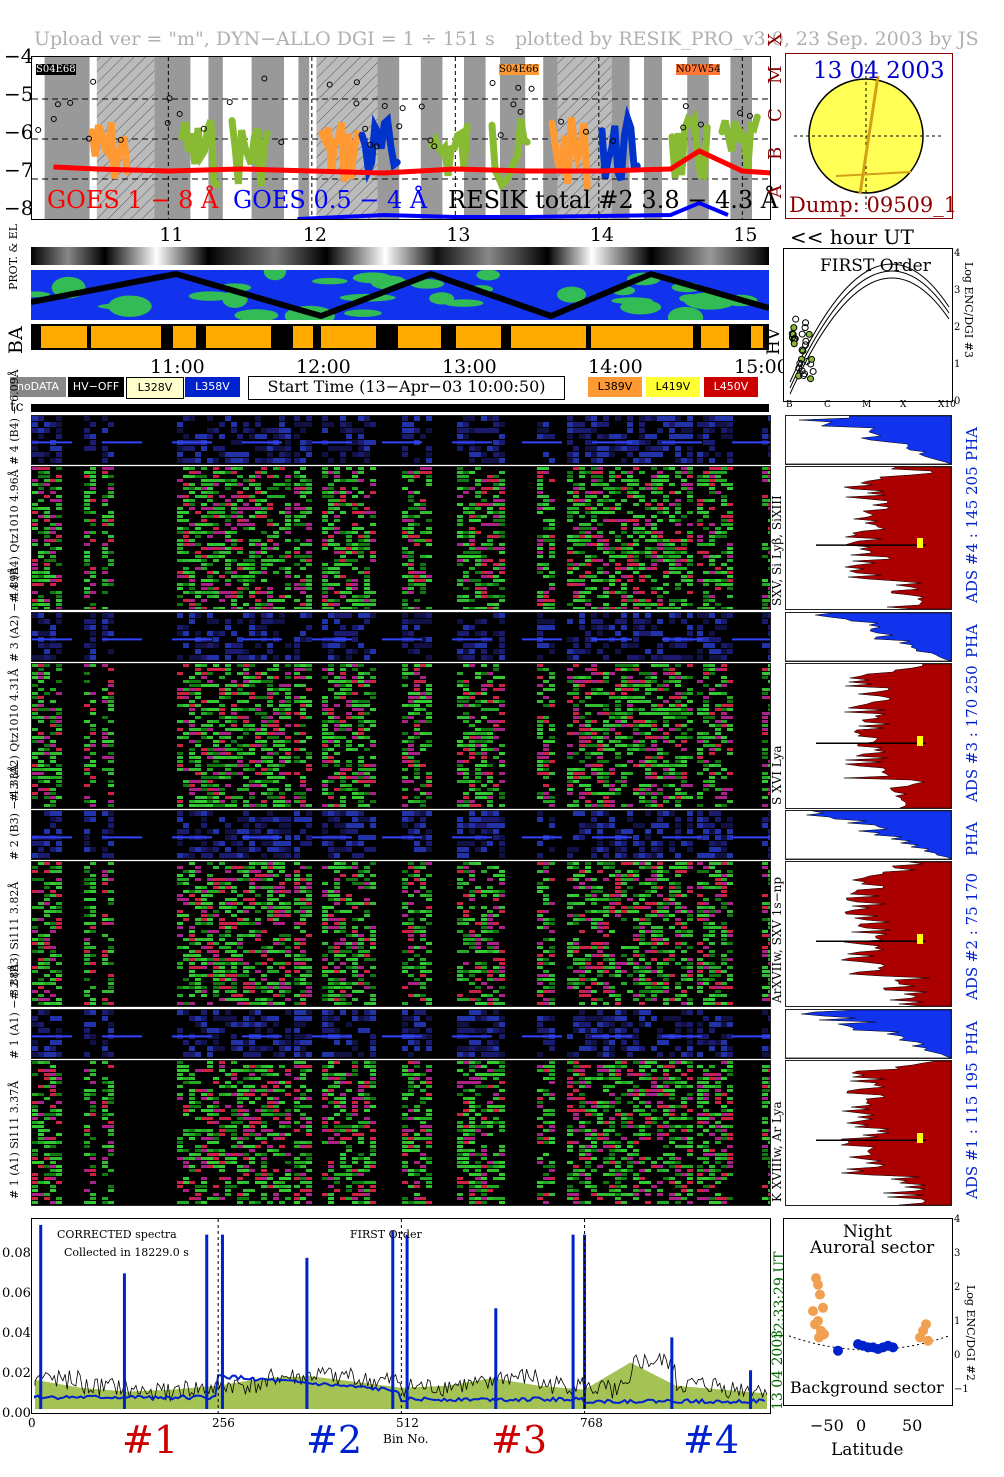  Describe the element at coordinates (873, 205) in the screenshot. I see `sun-dump: Dump: 09509_1` at that location.